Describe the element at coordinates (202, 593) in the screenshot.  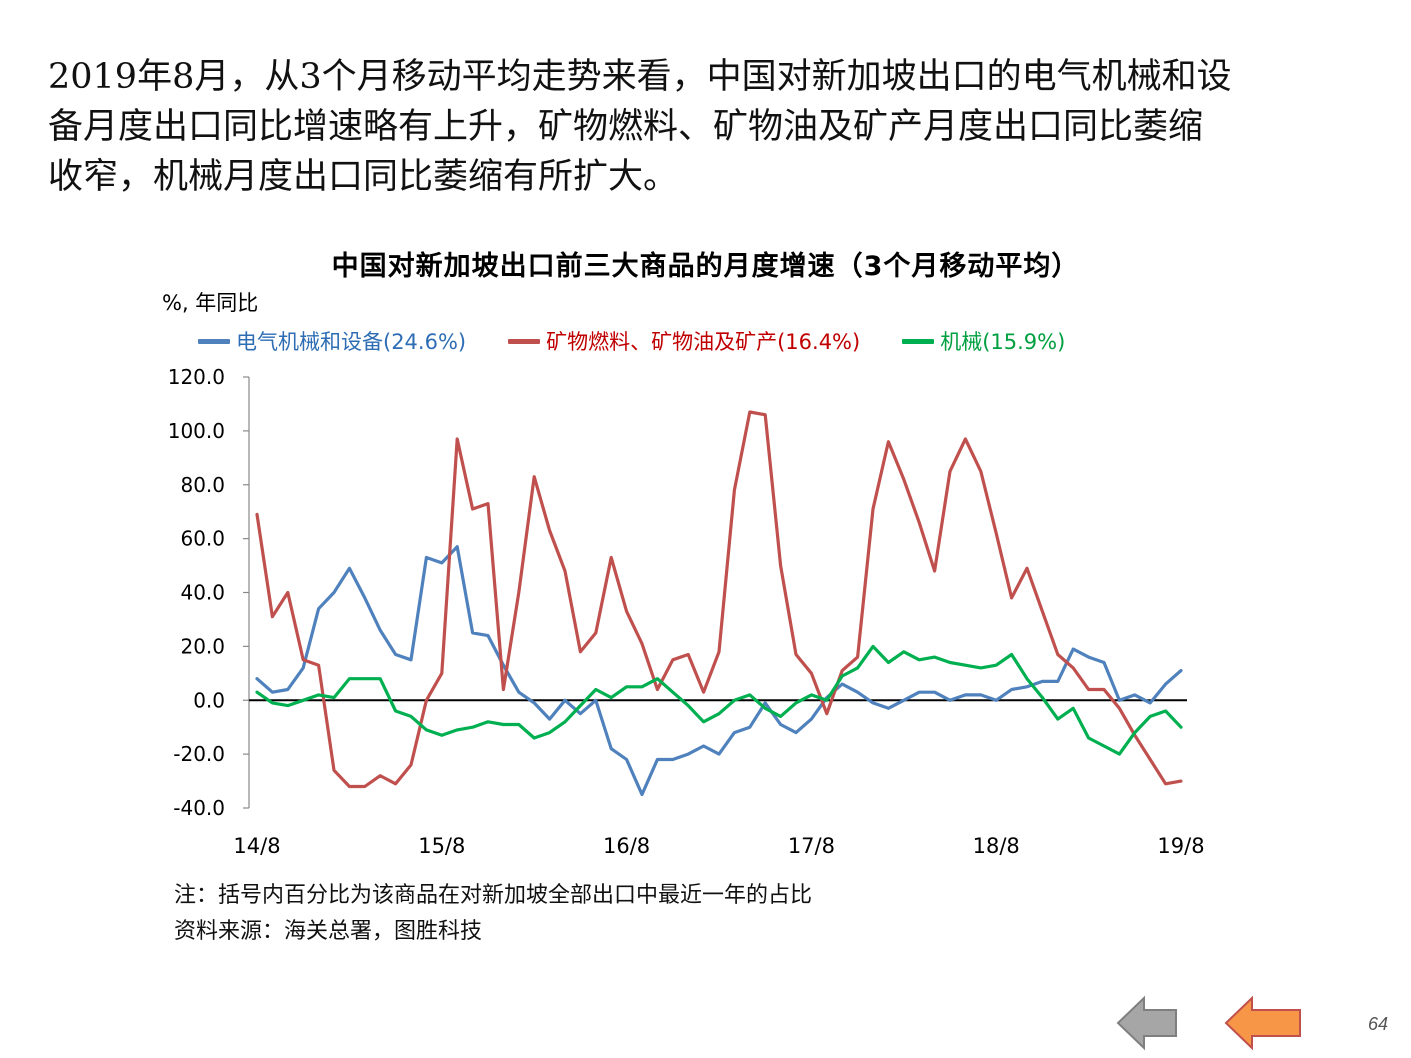
I see `y-tick-label: 40.0` at that location.